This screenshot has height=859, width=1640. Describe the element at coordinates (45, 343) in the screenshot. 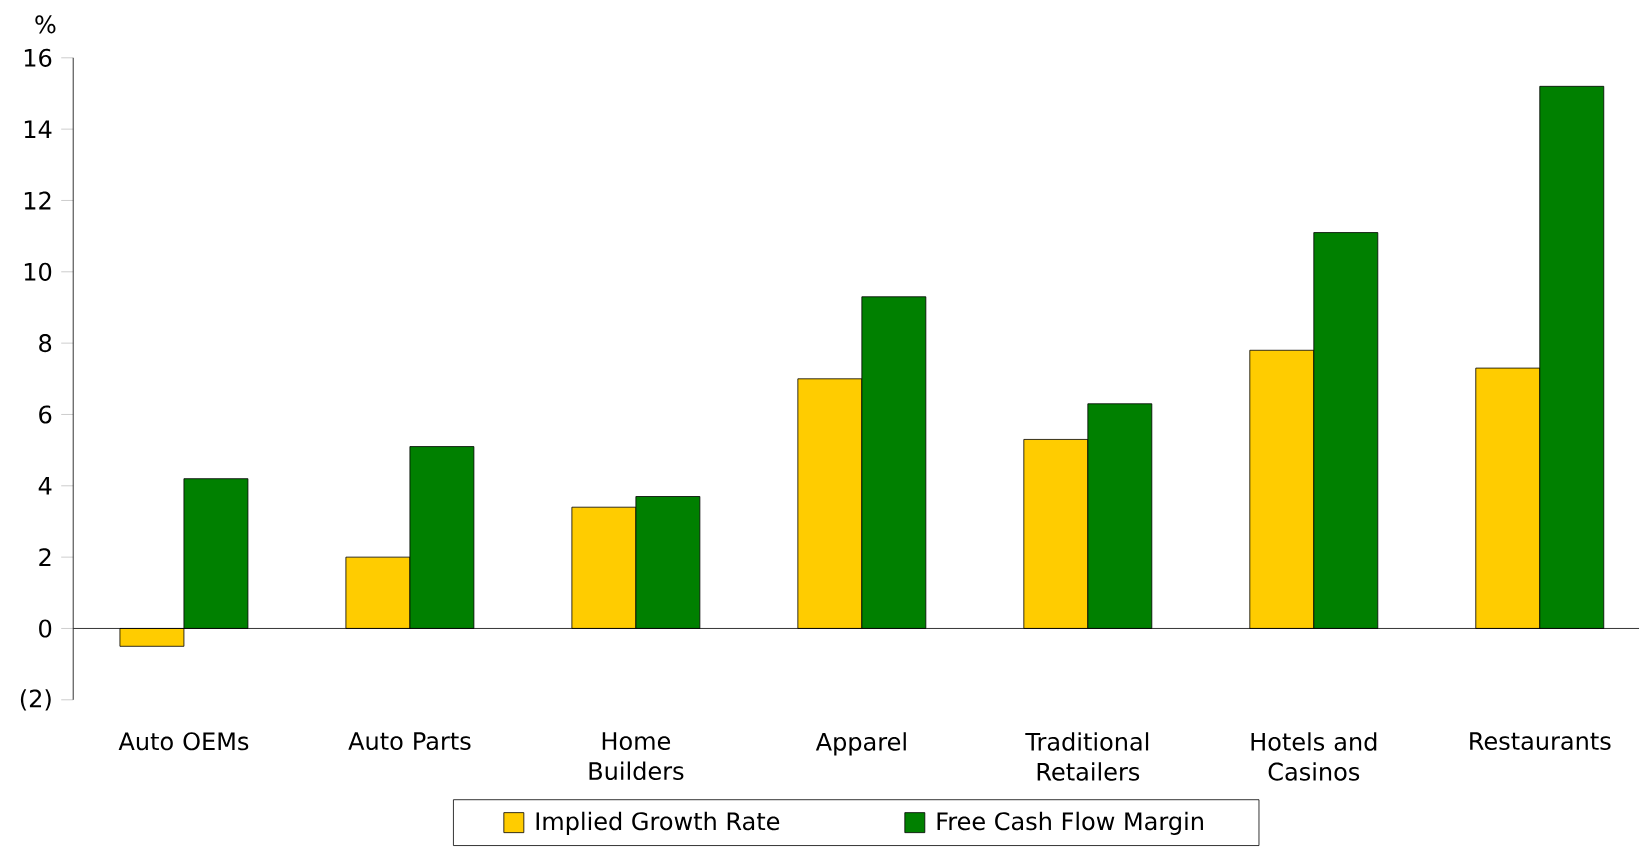

I see `y-tick-label: 8` at that location.